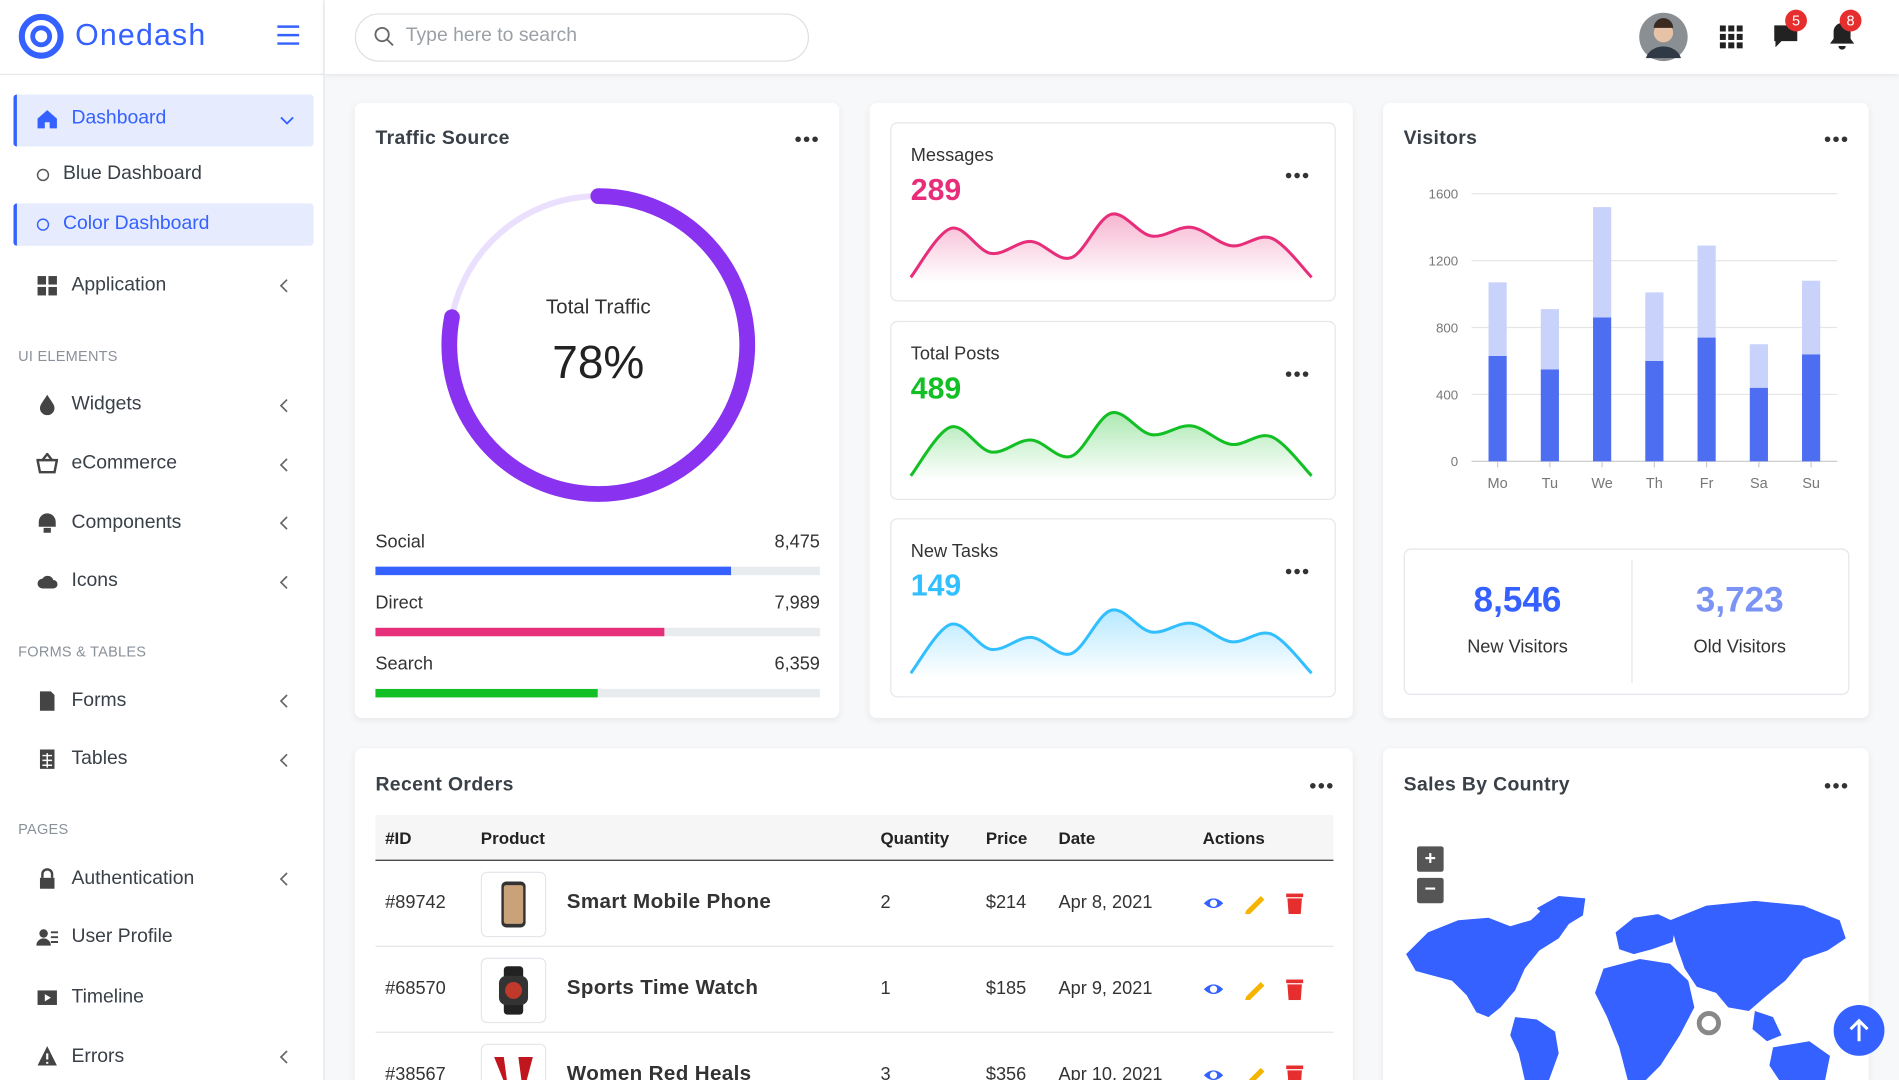 This screenshot has width=1899, height=1080. Describe the element at coordinates (132, 174) in the screenshot. I see `nav-subitem: Blue Dashboard` at that location.